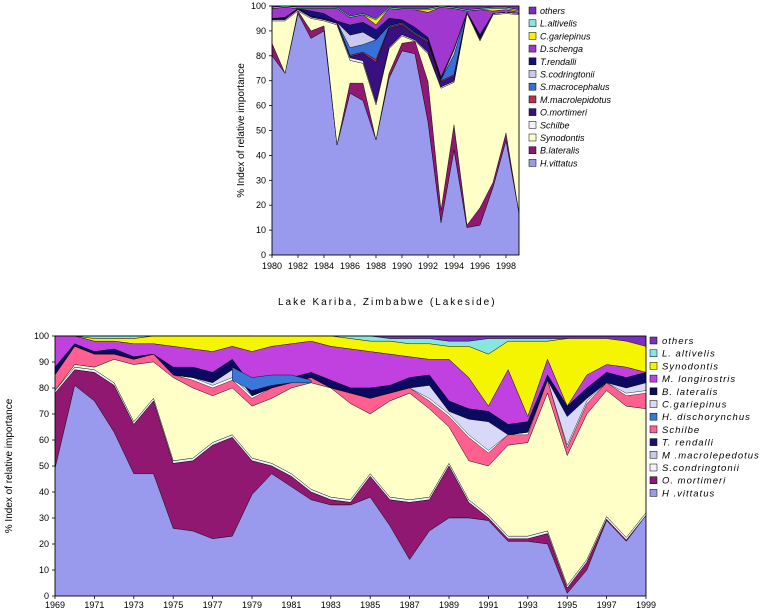 This screenshot has width=760, height=611. Describe the element at coordinates (555, 125) in the screenshot. I see `chart1-legend-label: Schilbe` at that location.